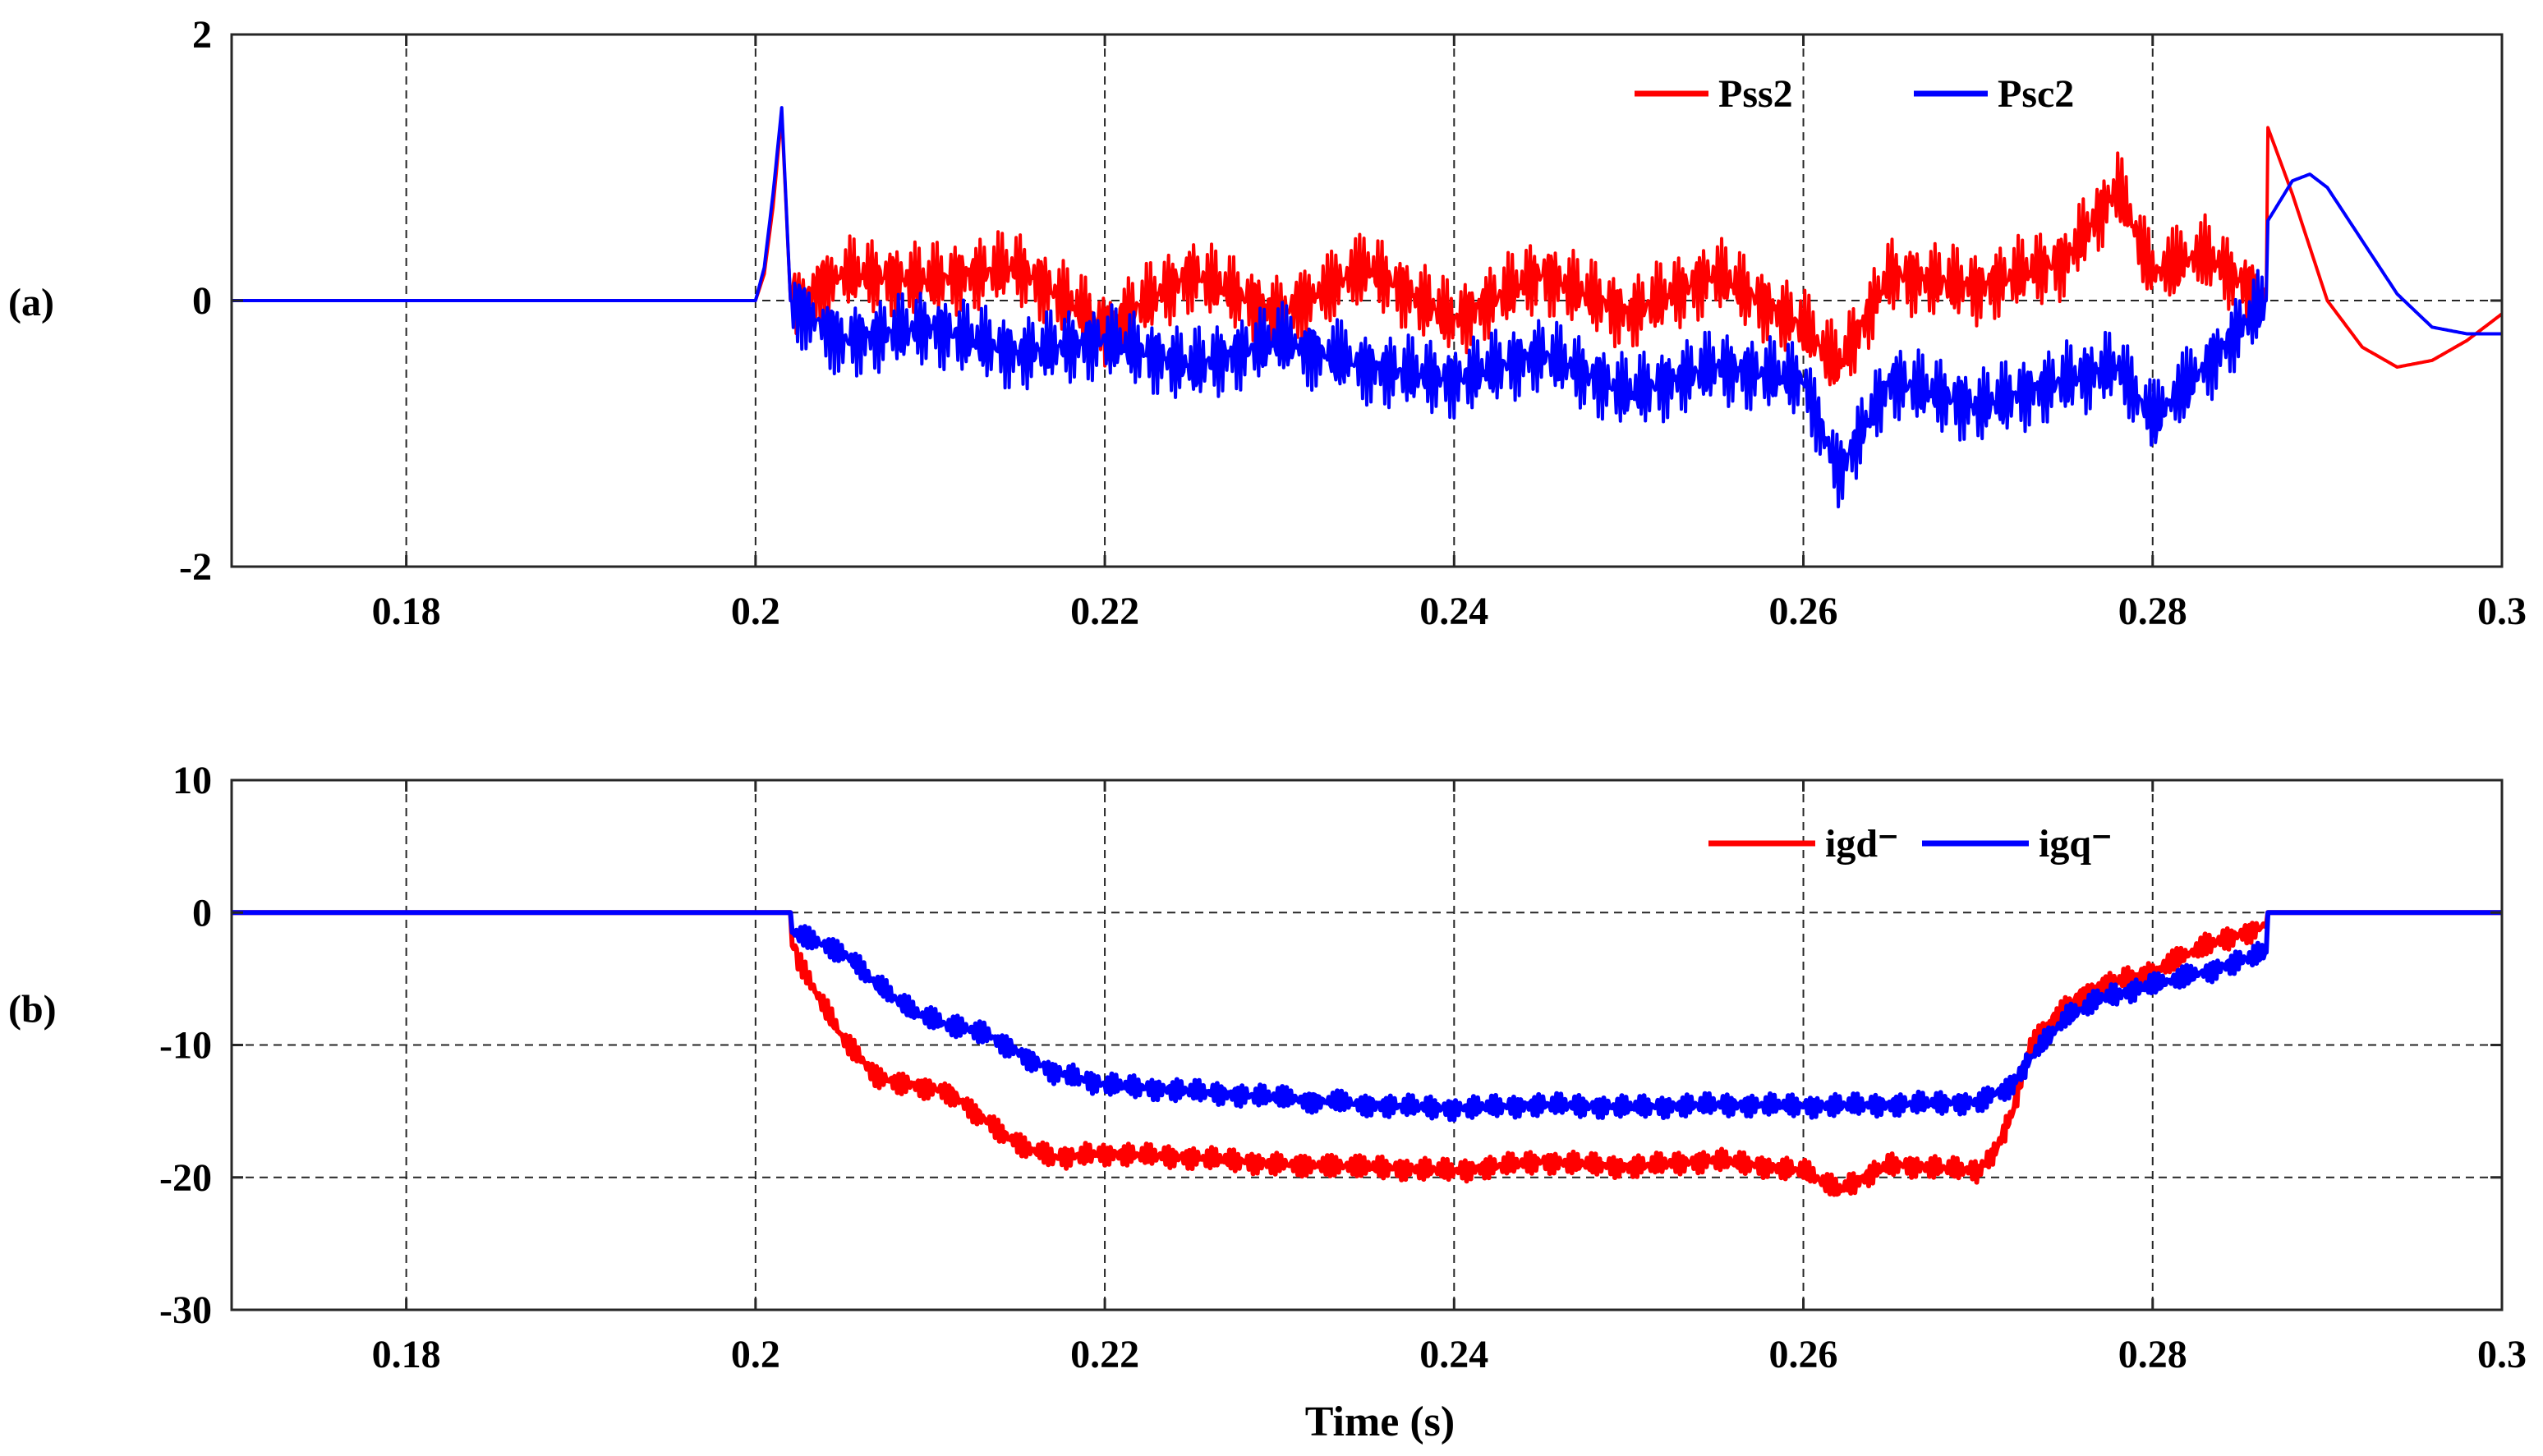 The height and width of the screenshot is (1456, 2543). I want to click on legend-label: Pss2, so click(1755, 94).